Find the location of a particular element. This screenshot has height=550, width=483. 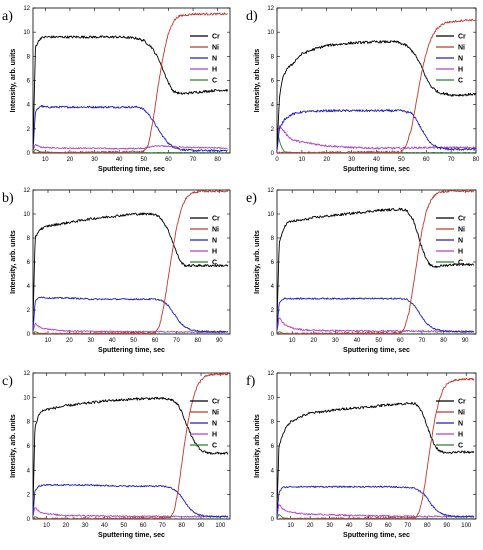

x-tick-label: 90 is located at coordinates (201, 526).